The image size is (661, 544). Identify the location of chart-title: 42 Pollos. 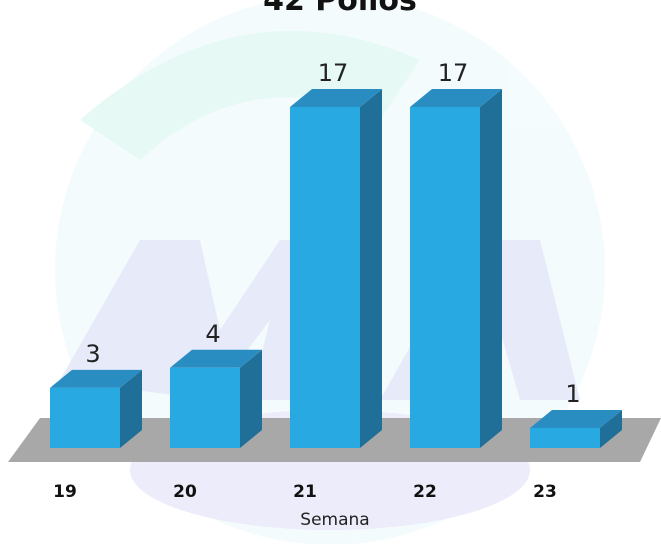
(340, 9).